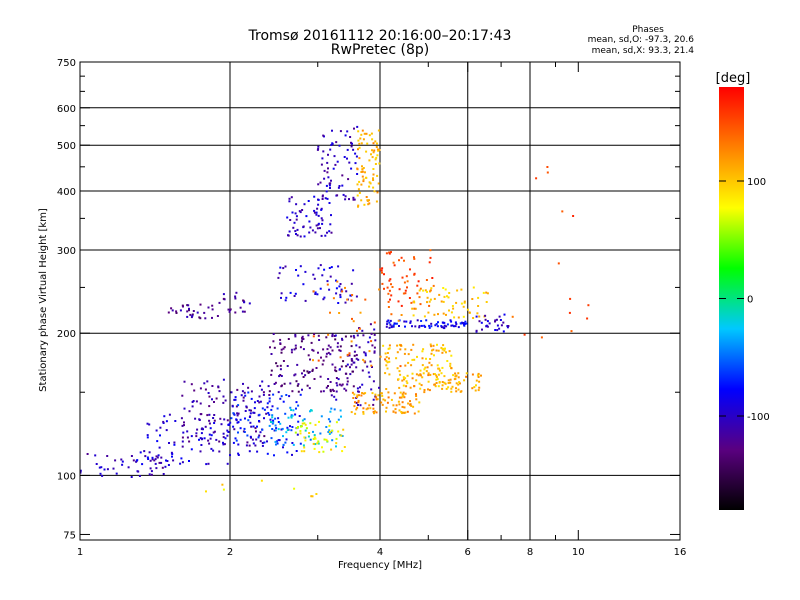 The height and width of the screenshot is (600, 800). What do you see at coordinates (66, 109) in the screenshot?
I see `y-tick-label: 600` at bounding box center [66, 109].